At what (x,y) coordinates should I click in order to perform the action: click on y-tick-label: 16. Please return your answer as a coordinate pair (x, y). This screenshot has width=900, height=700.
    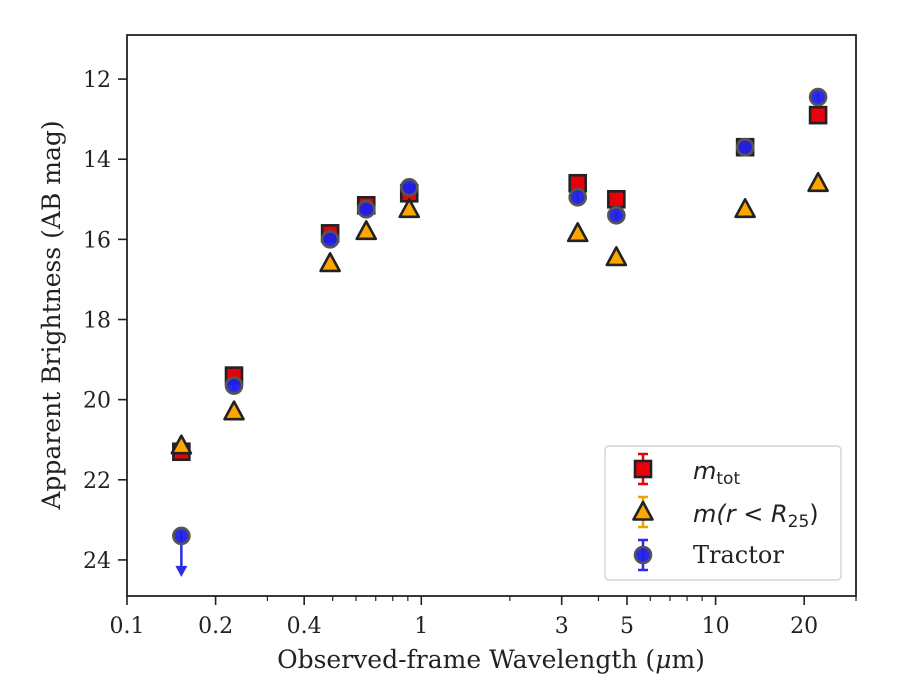
    Looking at the image, I should click on (97, 240).